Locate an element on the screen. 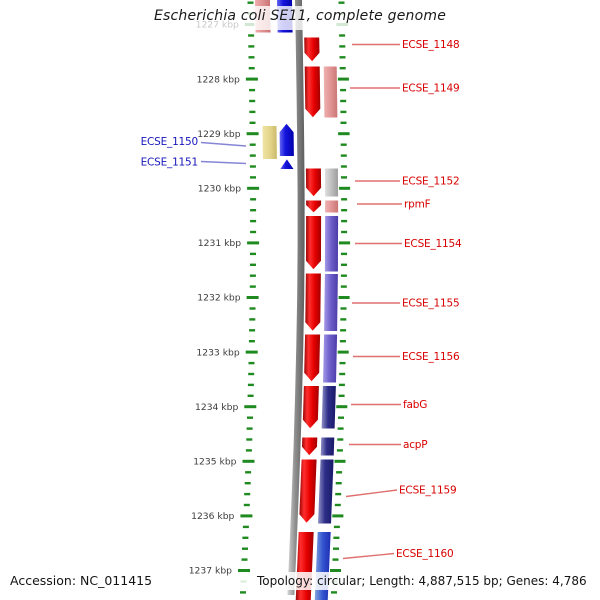  ECSE_1159-gene is located at coordinates (308, 491).